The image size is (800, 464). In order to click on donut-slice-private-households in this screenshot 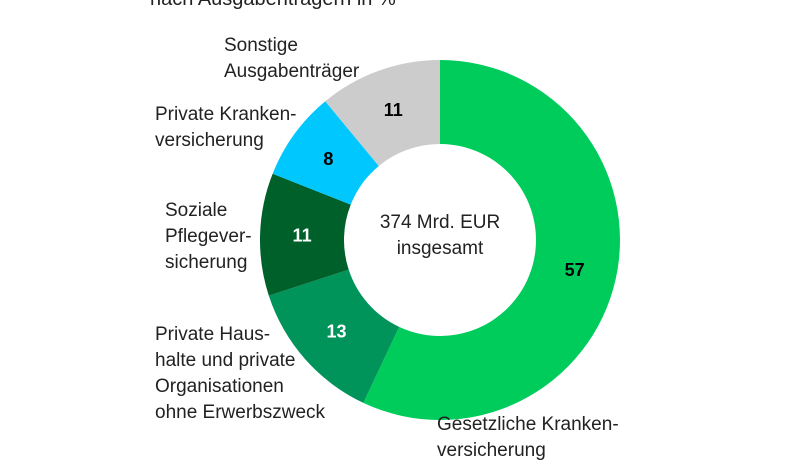, I will do `click(334, 336)`.